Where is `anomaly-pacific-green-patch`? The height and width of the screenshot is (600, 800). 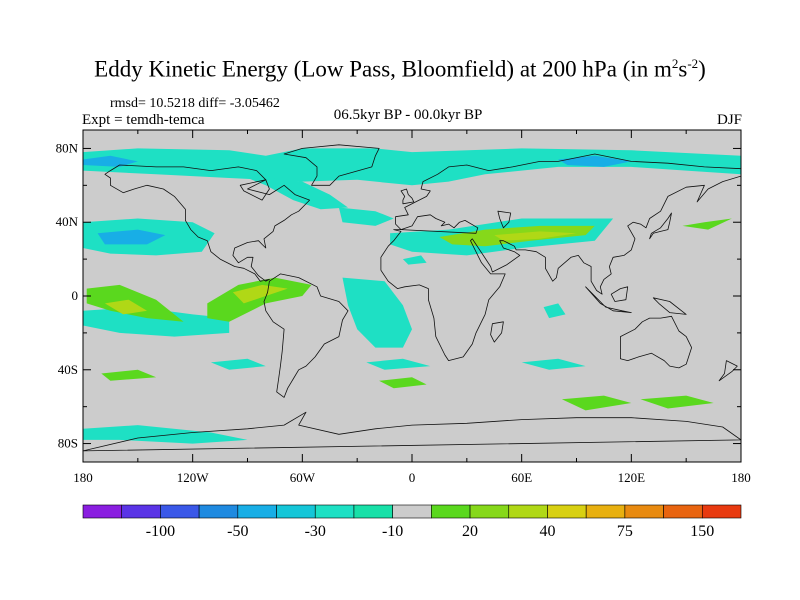 anomaly-pacific-green-patch is located at coordinates (135, 303).